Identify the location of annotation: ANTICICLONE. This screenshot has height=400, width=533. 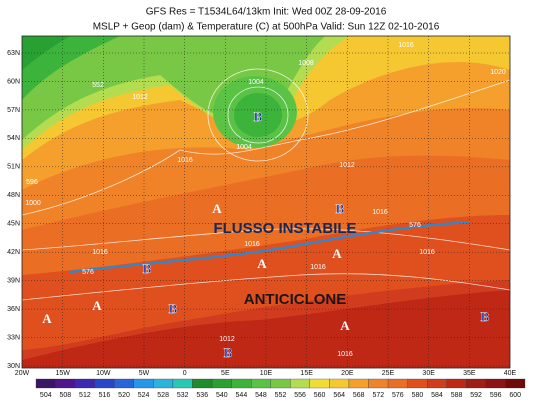
(295, 299).